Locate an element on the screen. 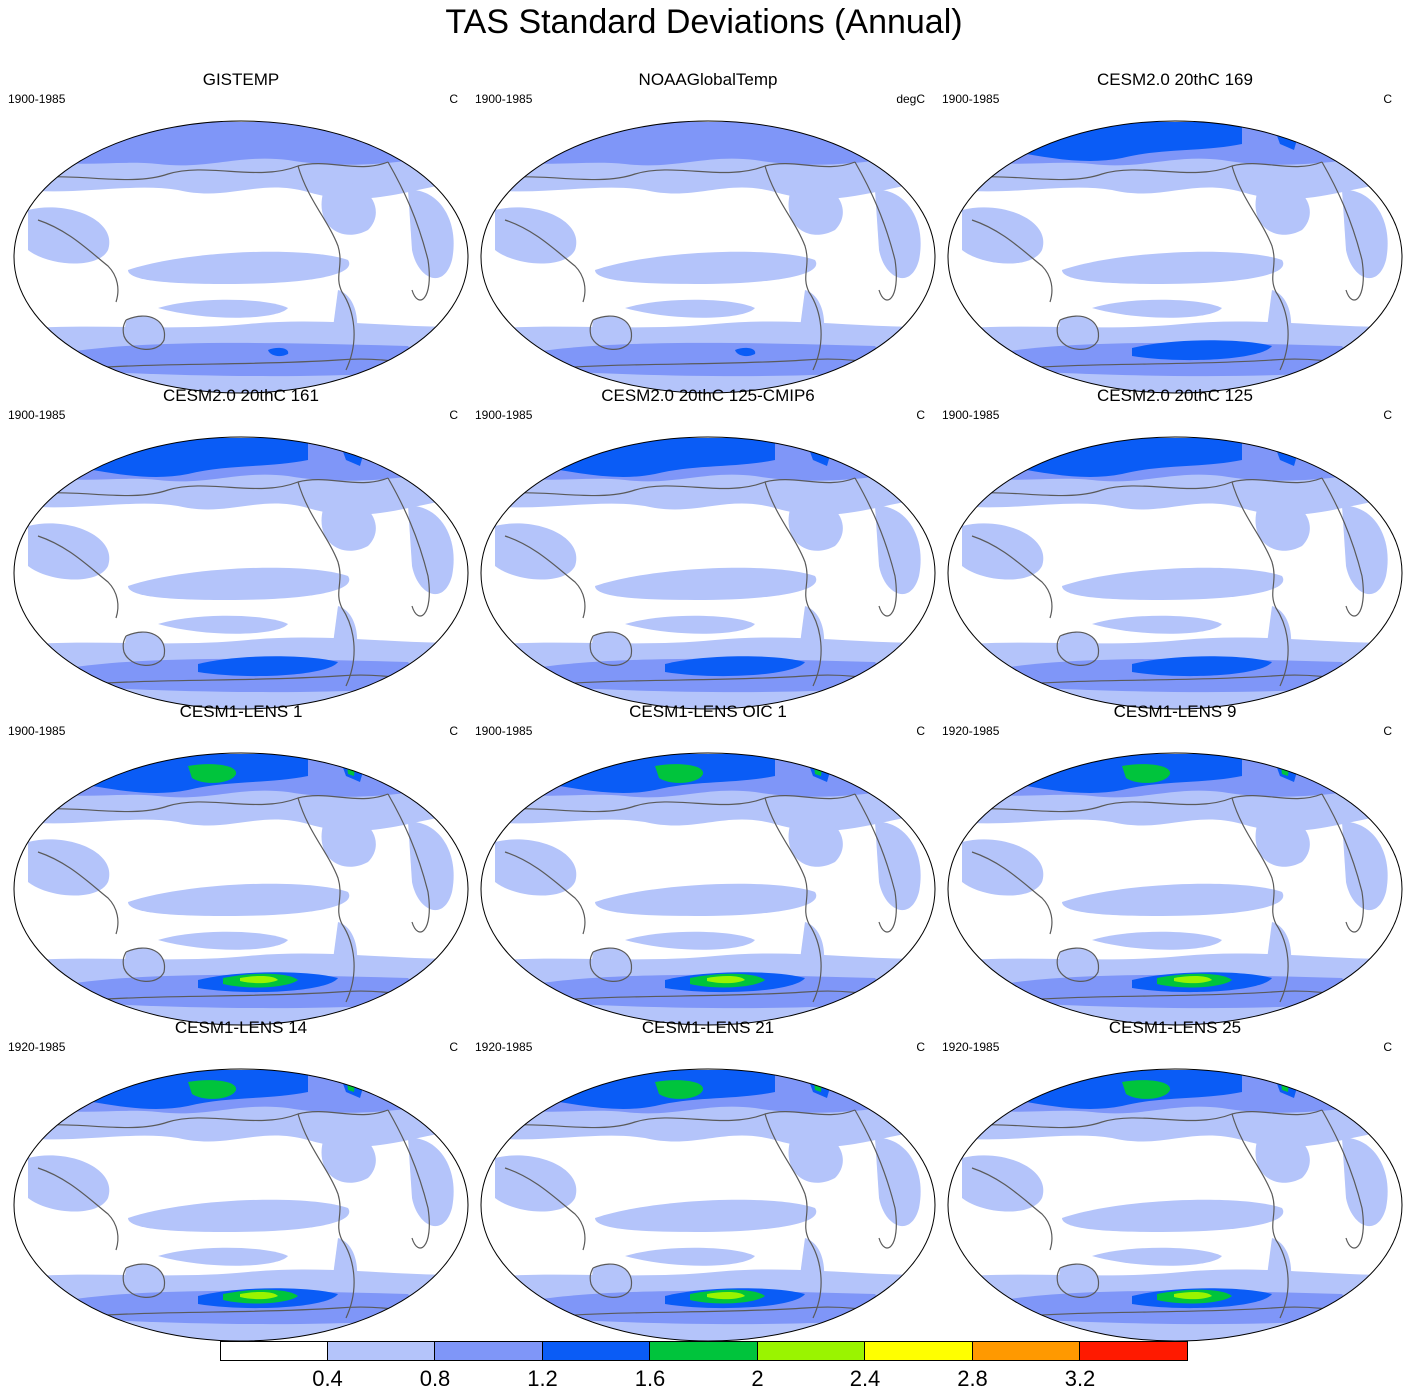  map-panel: CESM2.0 20thC 169 1900-1985 C is located at coordinates (1175, 232).